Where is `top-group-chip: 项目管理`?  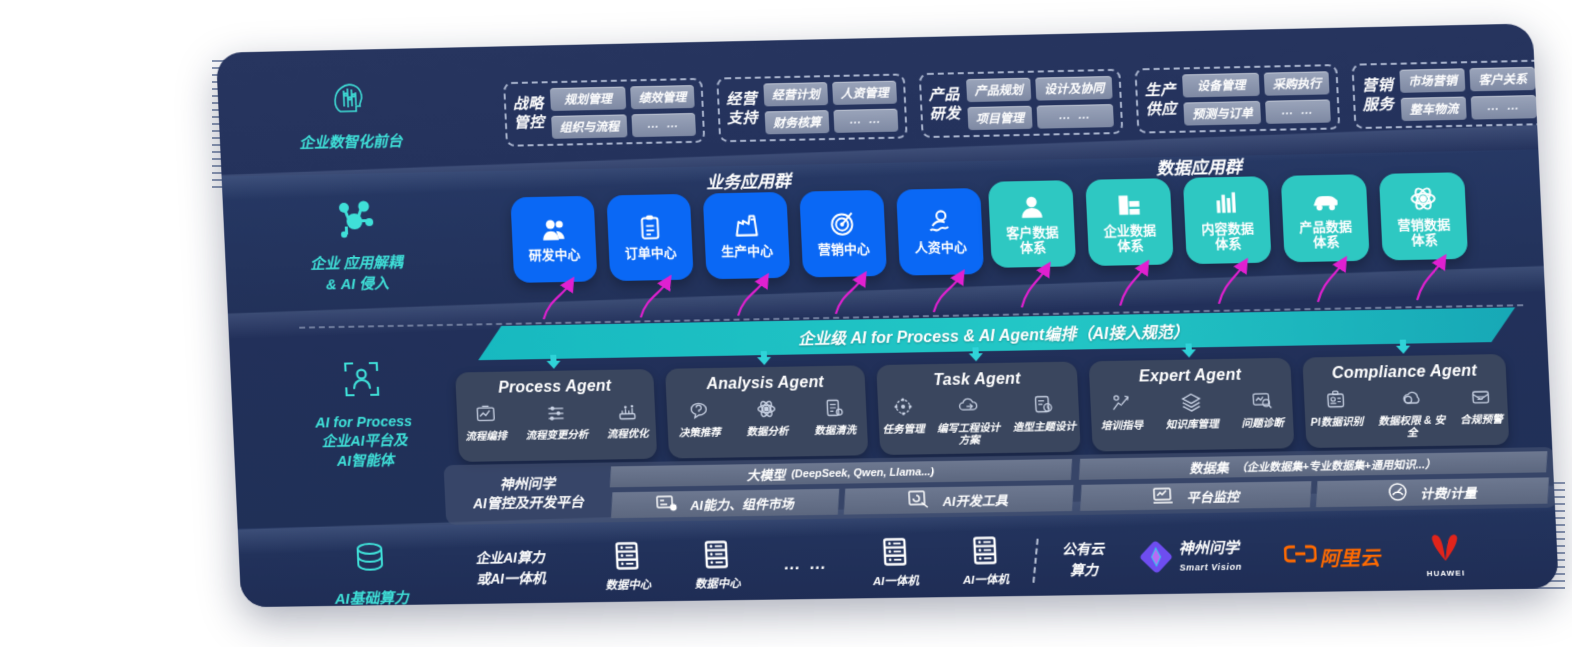 top-group-chip: 项目管理 is located at coordinates (1000, 118).